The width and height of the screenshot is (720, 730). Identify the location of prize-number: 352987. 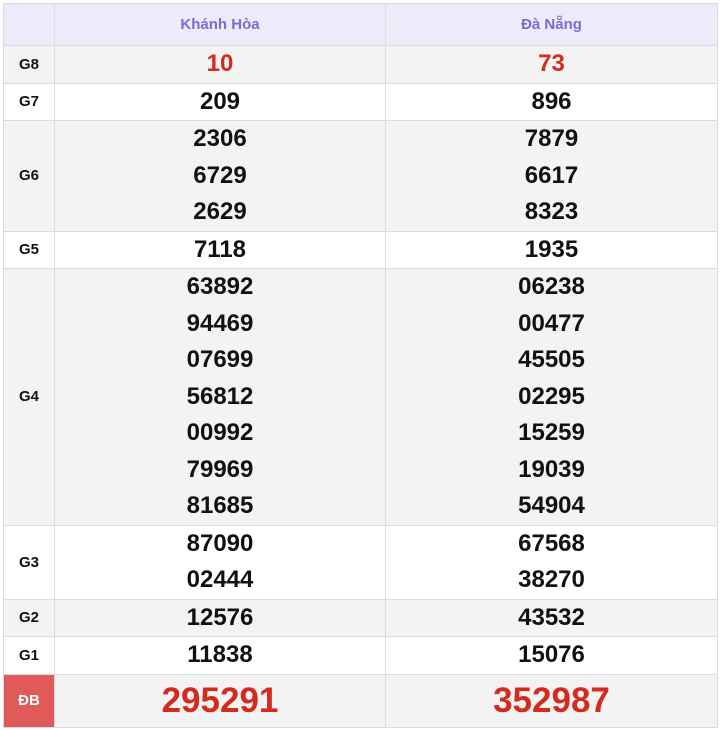
(551, 700).